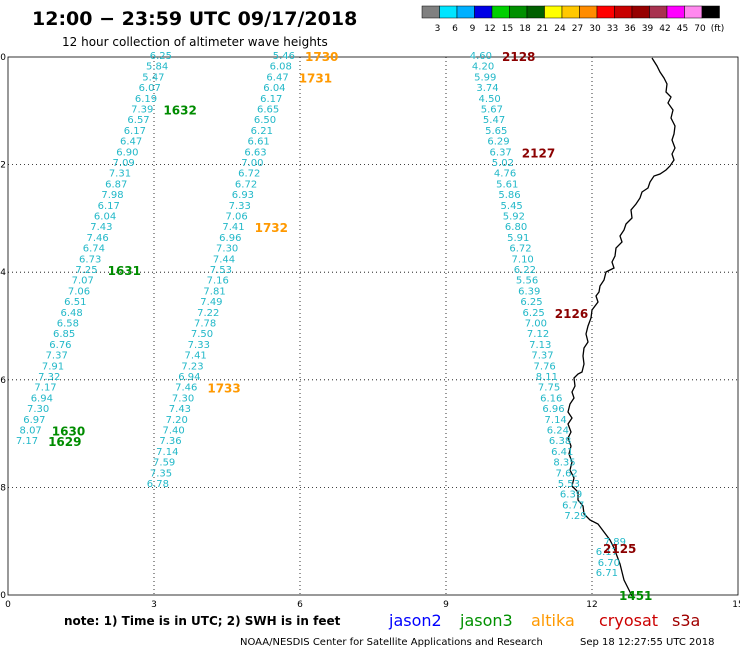  What do you see at coordinates (553, 620) in the screenshot?
I see `legend-altika: altika` at bounding box center [553, 620].